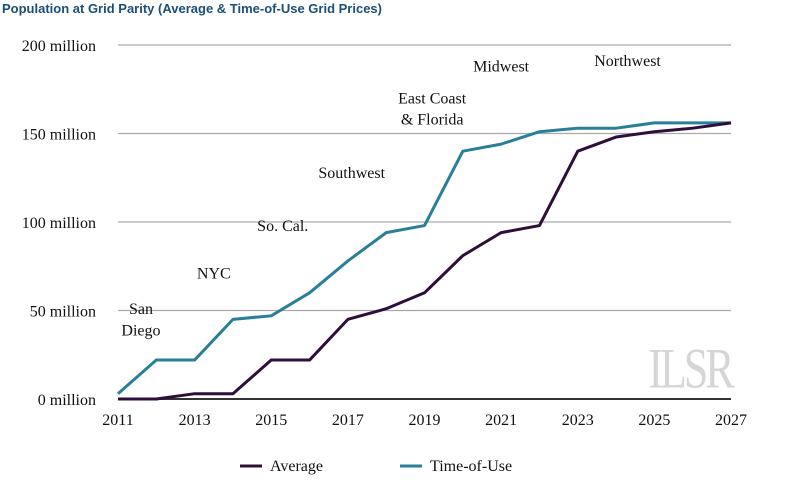 This screenshot has height=480, width=803. I want to click on region-annotation: East Coast, so click(432, 98).